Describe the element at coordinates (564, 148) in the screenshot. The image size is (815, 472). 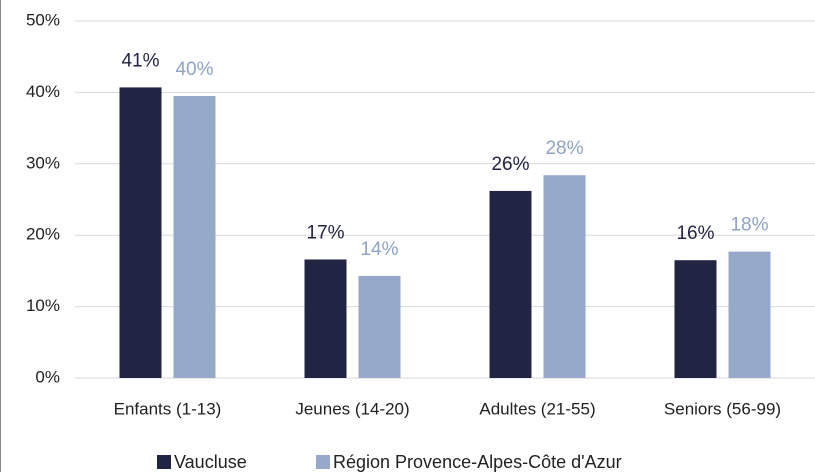
I see `value-label: 28%` at that location.